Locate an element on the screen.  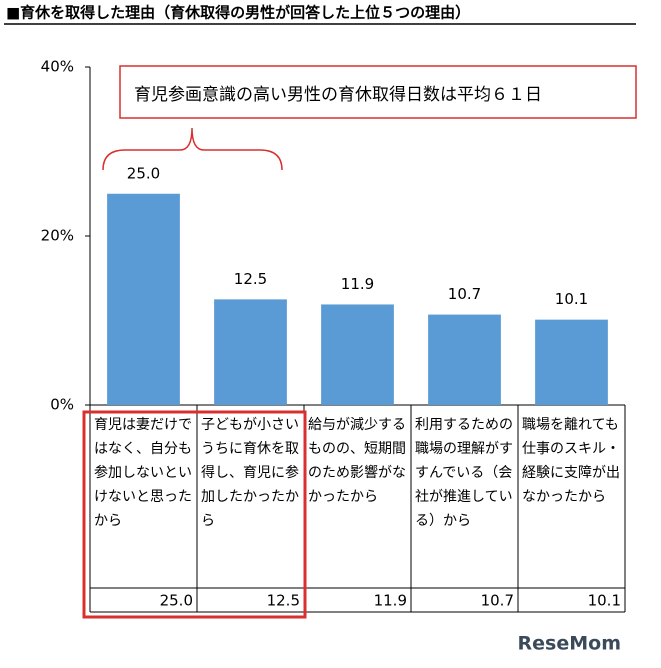
highlight-box is located at coordinates (194, 514).